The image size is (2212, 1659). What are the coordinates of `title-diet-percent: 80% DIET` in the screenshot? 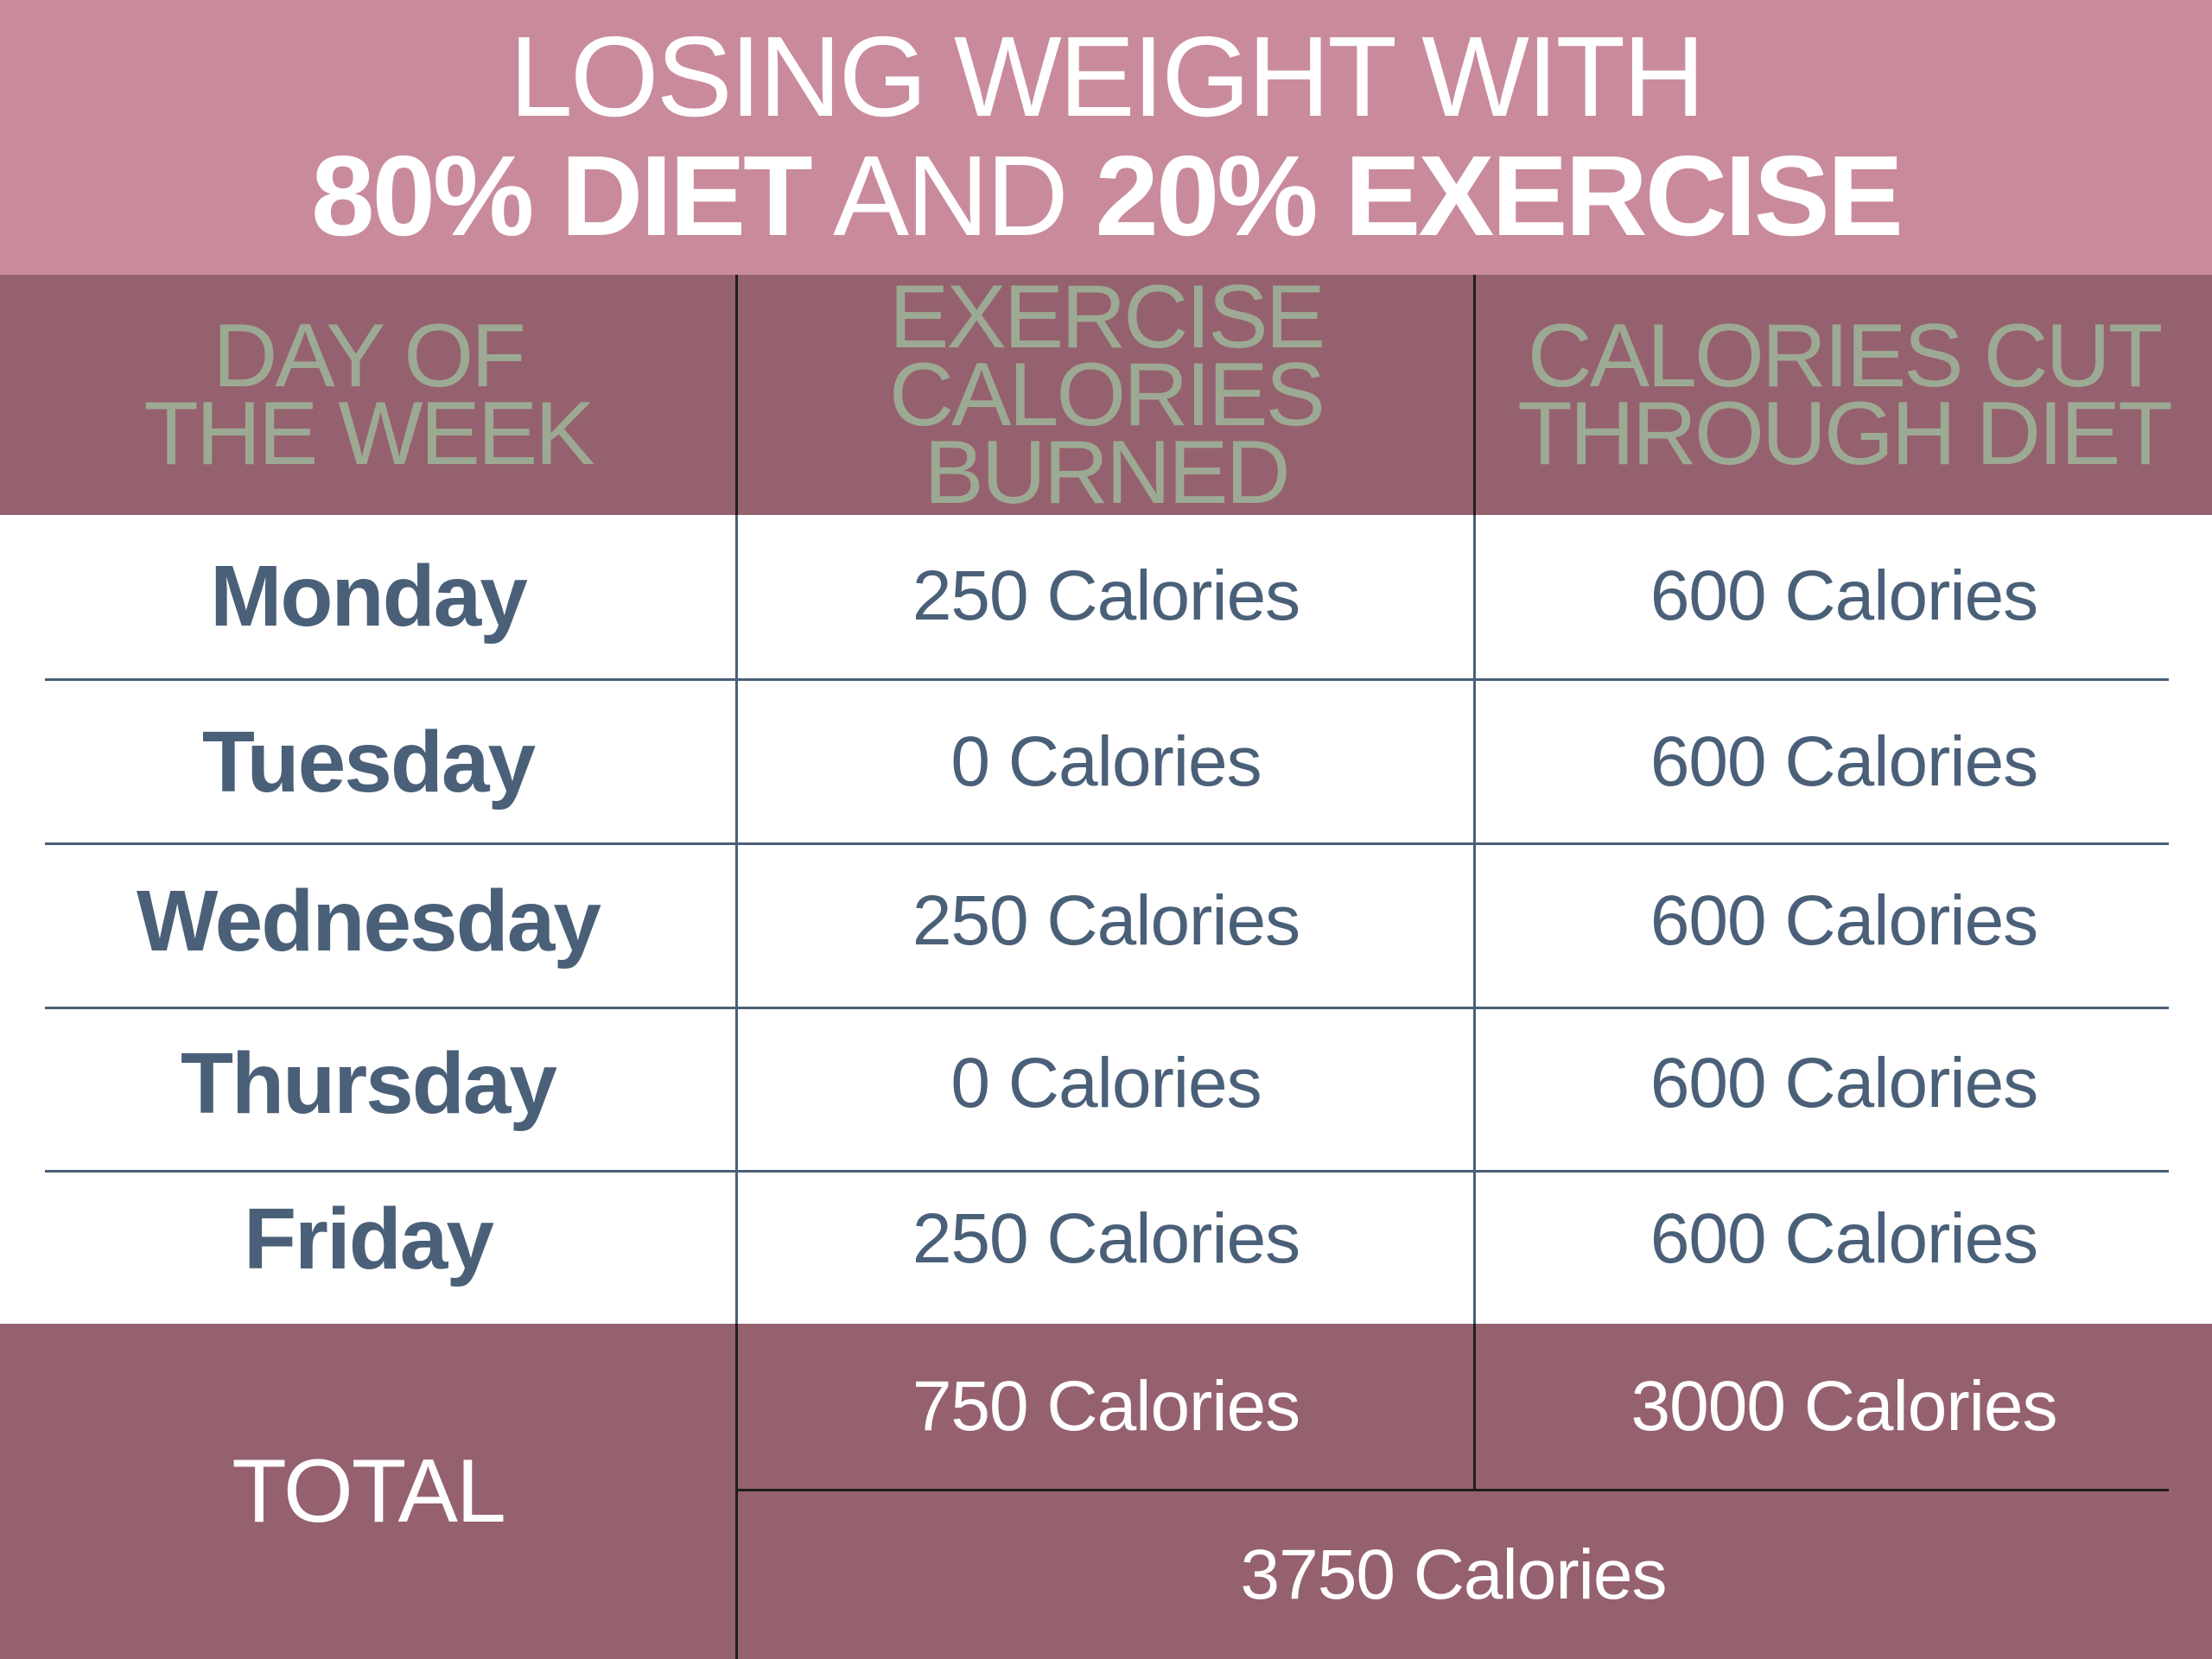 It's located at (562, 195).